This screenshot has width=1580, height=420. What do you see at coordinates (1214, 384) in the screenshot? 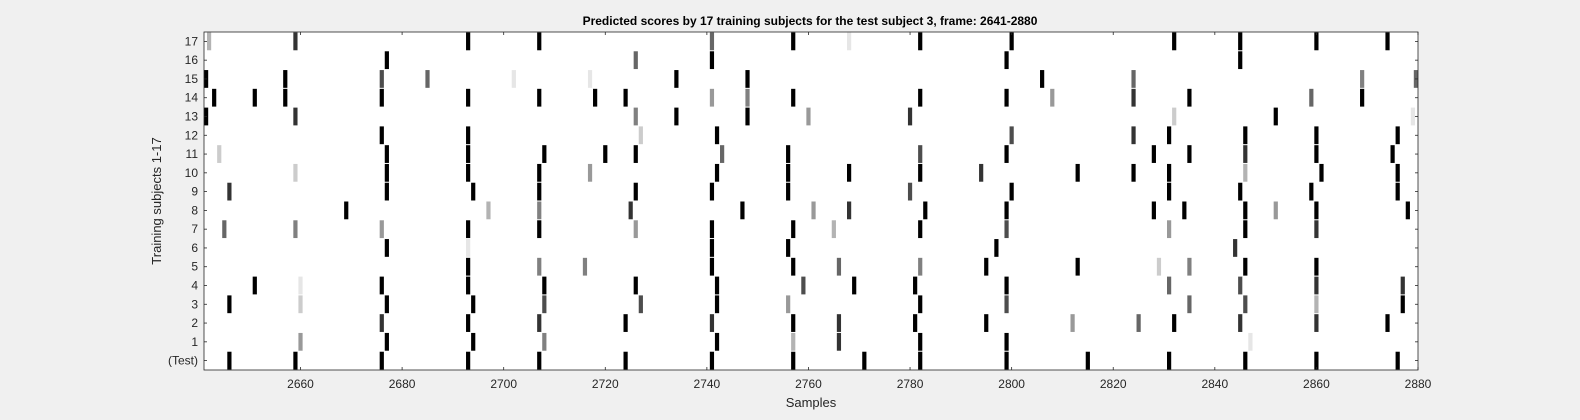
I see `x-tick-label: 2840` at bounding box center [1214, 384].